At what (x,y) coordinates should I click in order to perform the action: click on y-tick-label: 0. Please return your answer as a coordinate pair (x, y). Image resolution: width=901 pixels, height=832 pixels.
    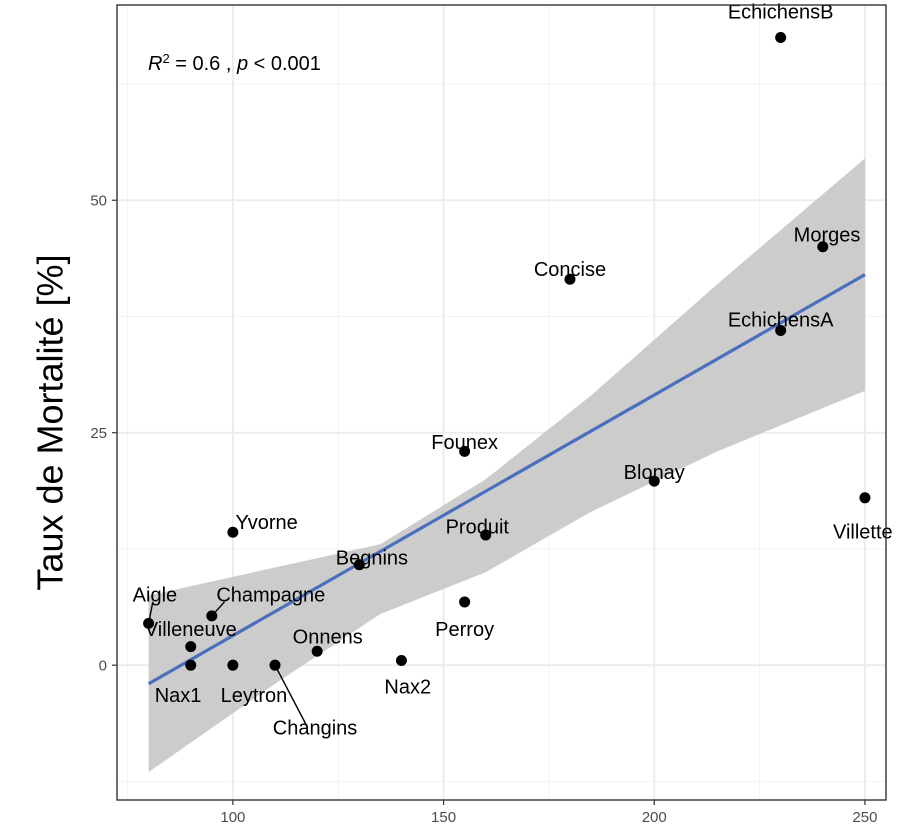
    Looking at the image, I should click on (103, 665).